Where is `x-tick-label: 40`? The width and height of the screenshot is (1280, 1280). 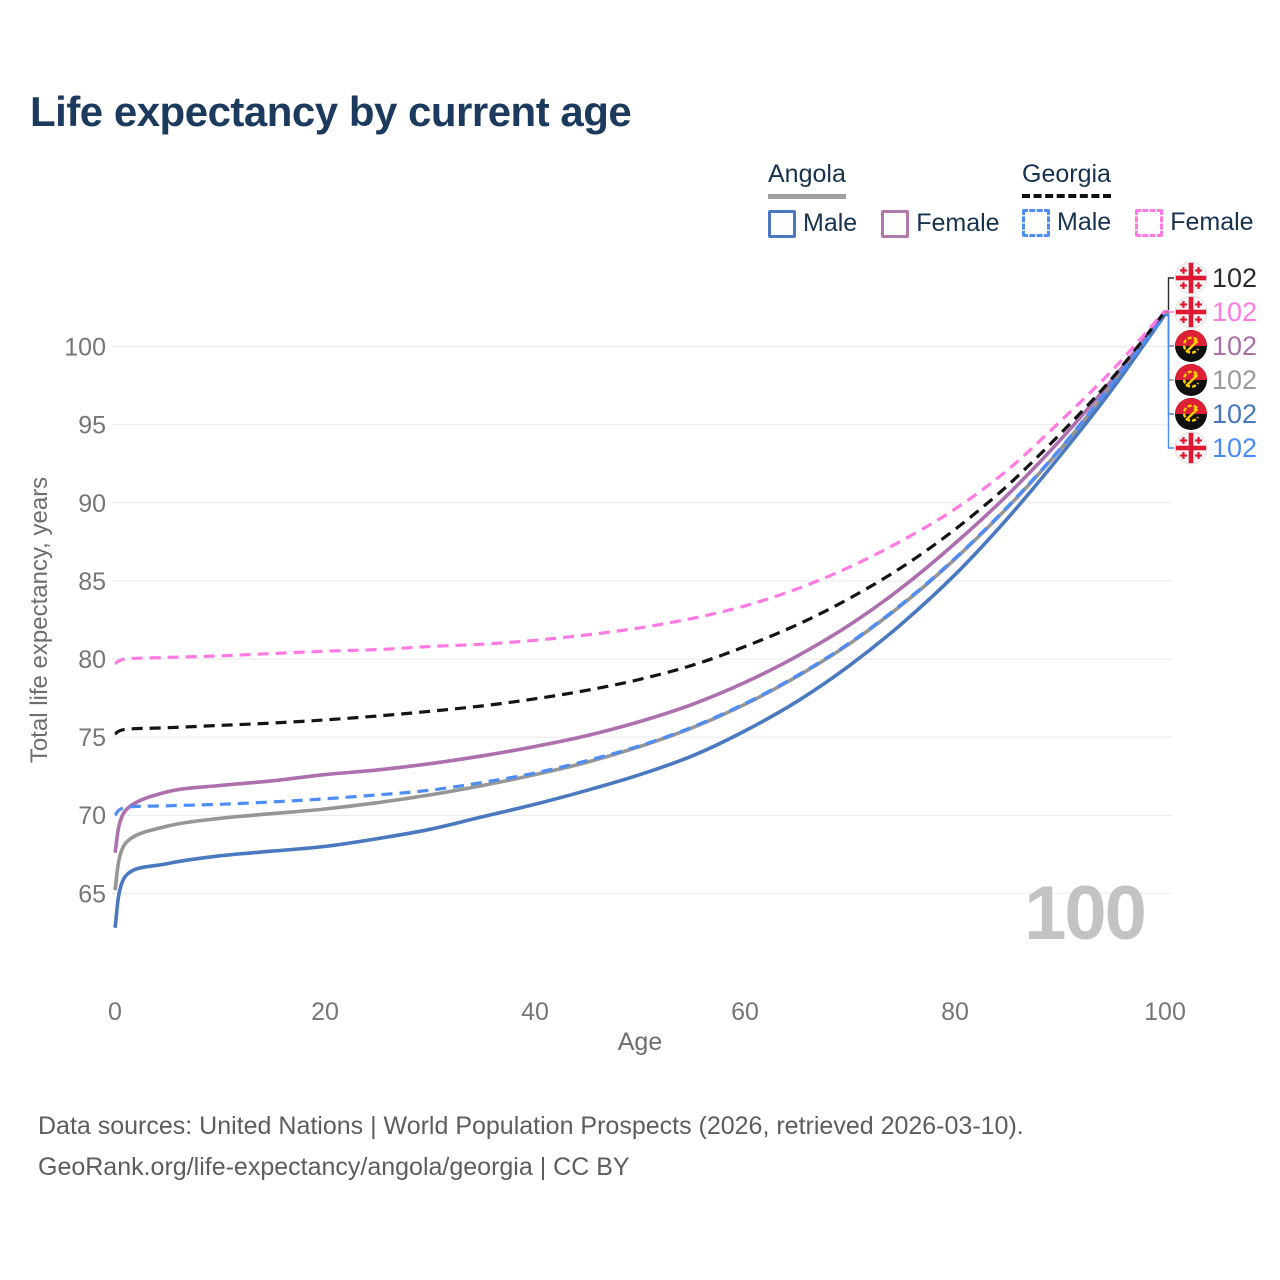 x-tick-label: 40 is located at coordinates (535, 1012).